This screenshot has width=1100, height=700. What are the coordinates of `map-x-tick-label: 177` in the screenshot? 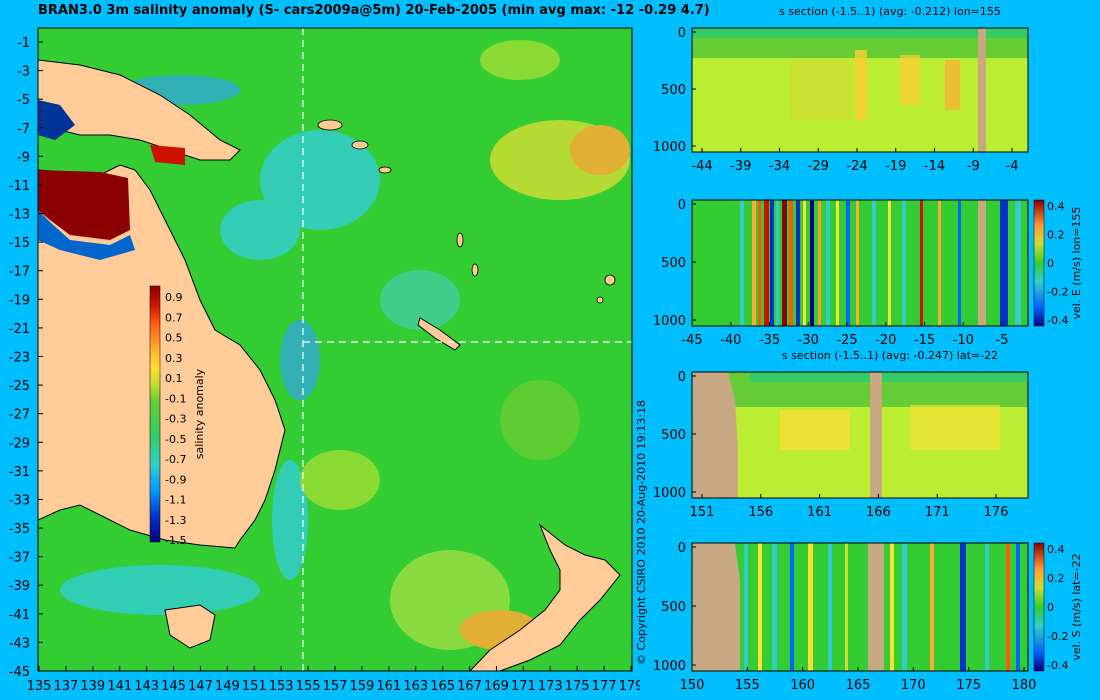 It's located at (604, 686).